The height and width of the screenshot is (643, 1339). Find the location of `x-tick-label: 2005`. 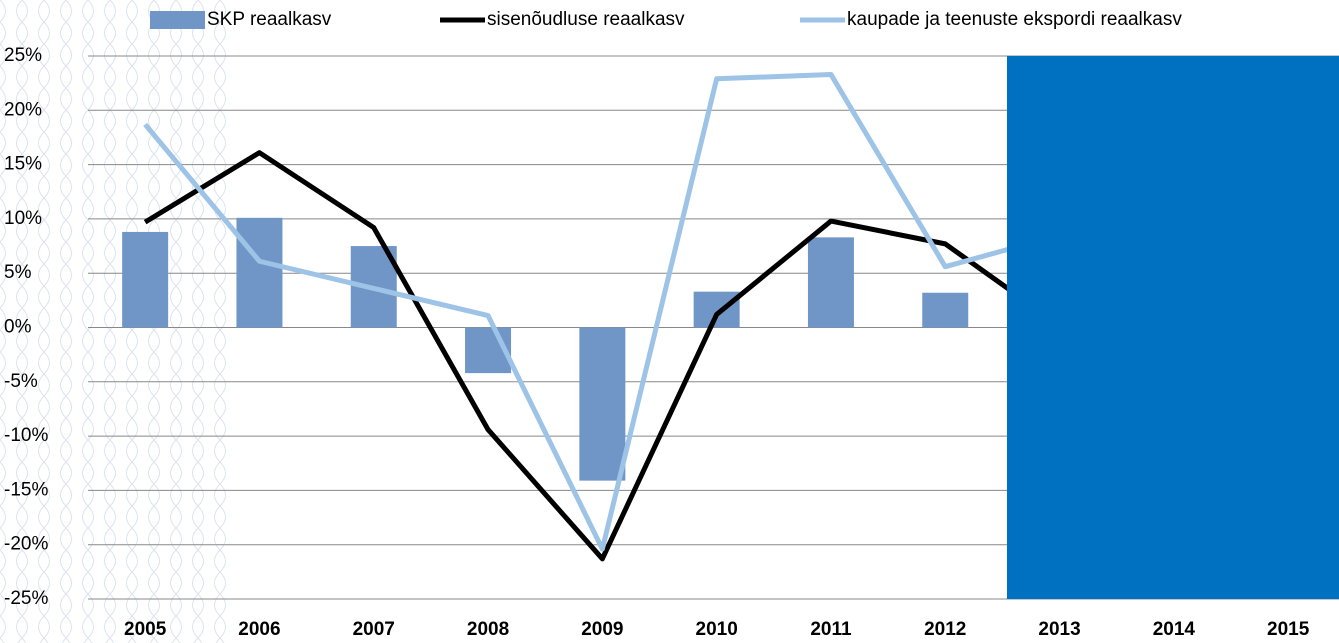

x-tick-label: 2005 is located at coordinates (145, 629).